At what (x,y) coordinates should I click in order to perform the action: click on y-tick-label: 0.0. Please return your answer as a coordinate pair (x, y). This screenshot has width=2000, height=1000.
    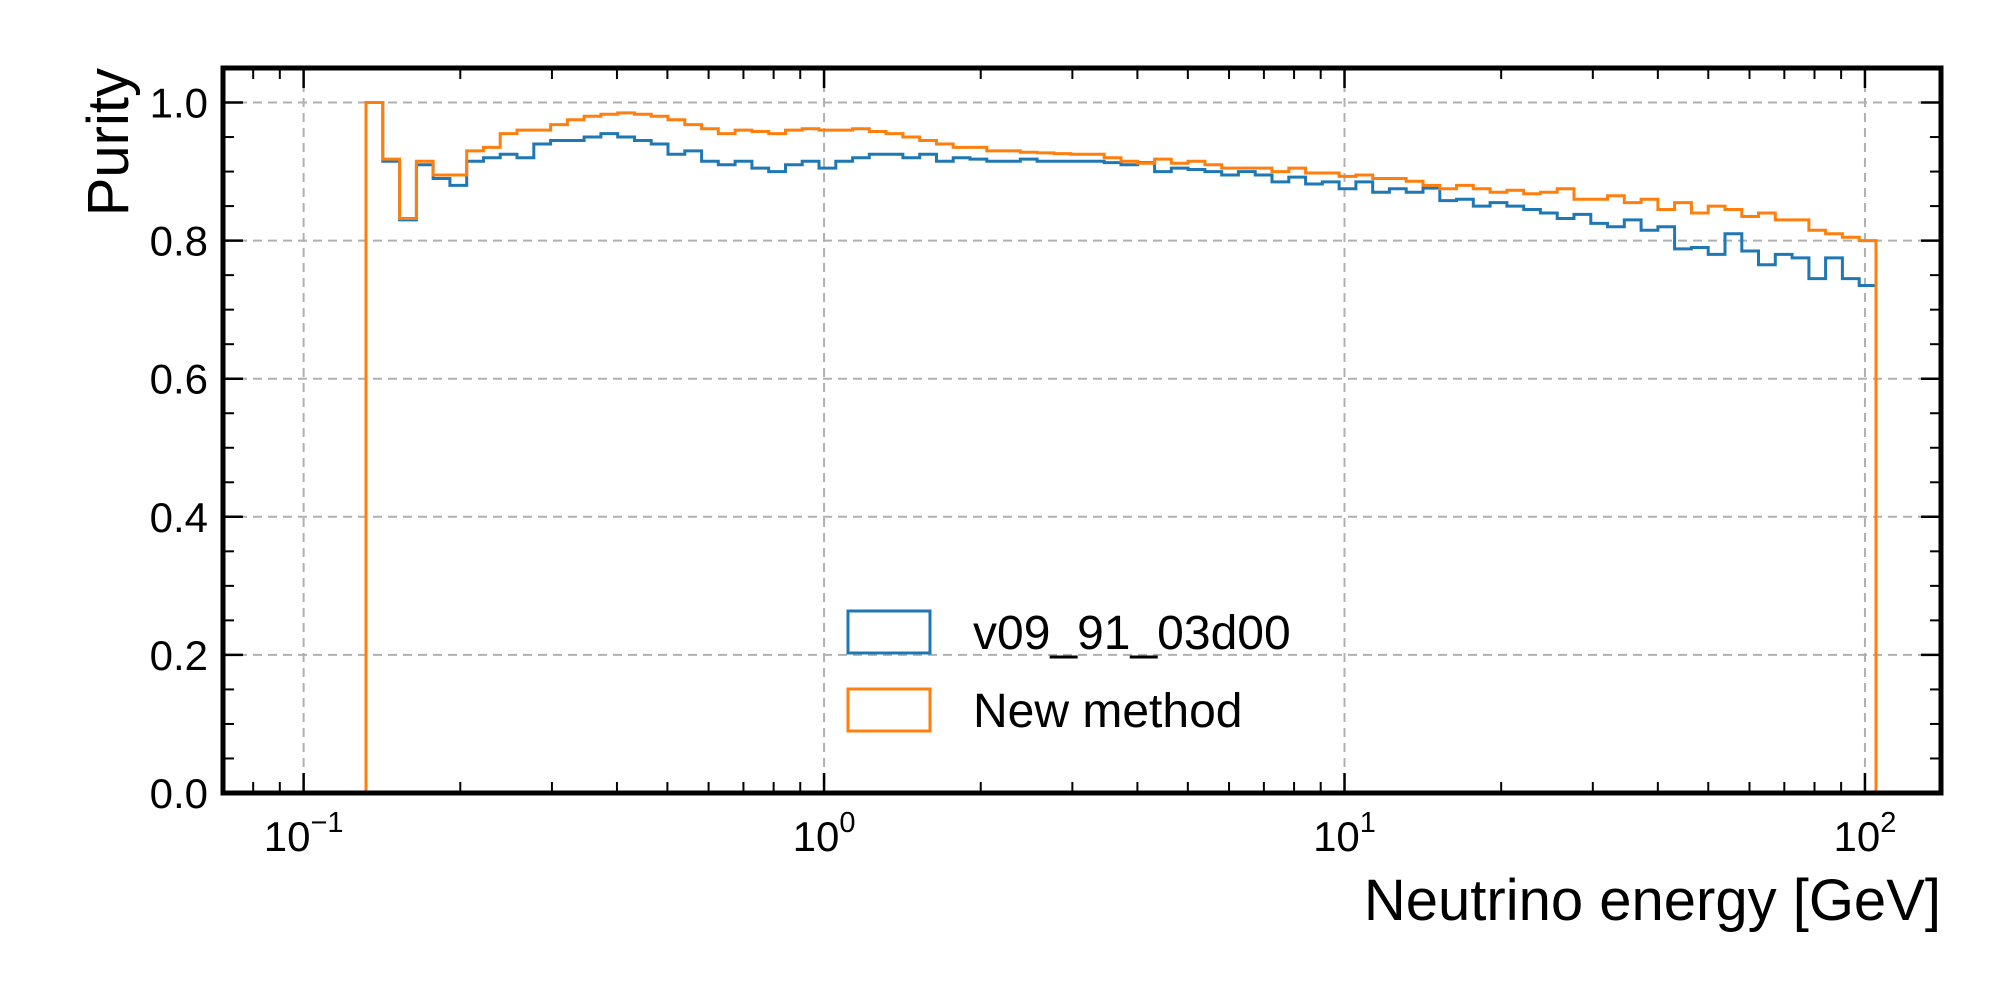
    Looking at the image, I should click on (179, 793).